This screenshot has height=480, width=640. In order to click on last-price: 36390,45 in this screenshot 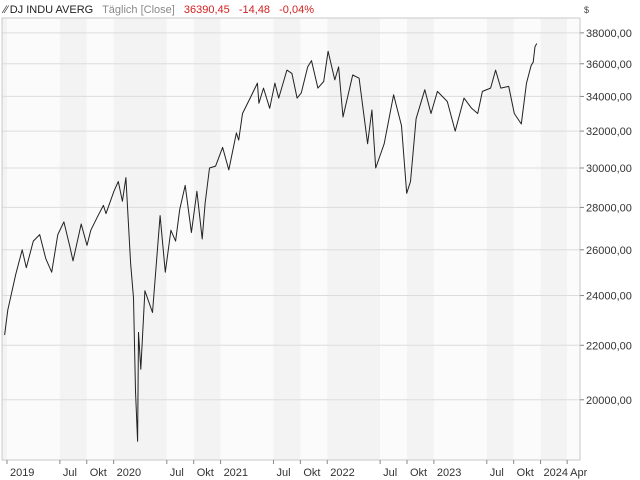, I will do `click(206, 10)`.